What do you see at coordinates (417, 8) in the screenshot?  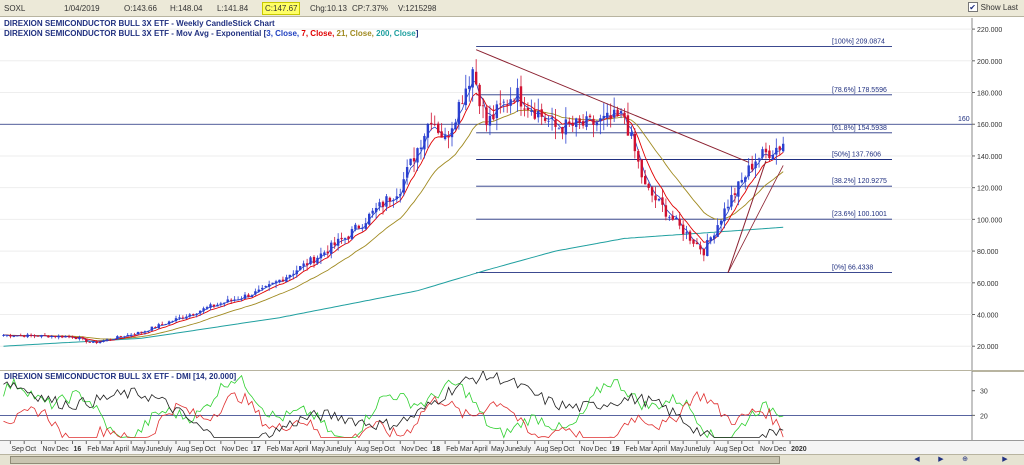 I see `quote-volume: V:1215298` at bounding box center [417, 8].